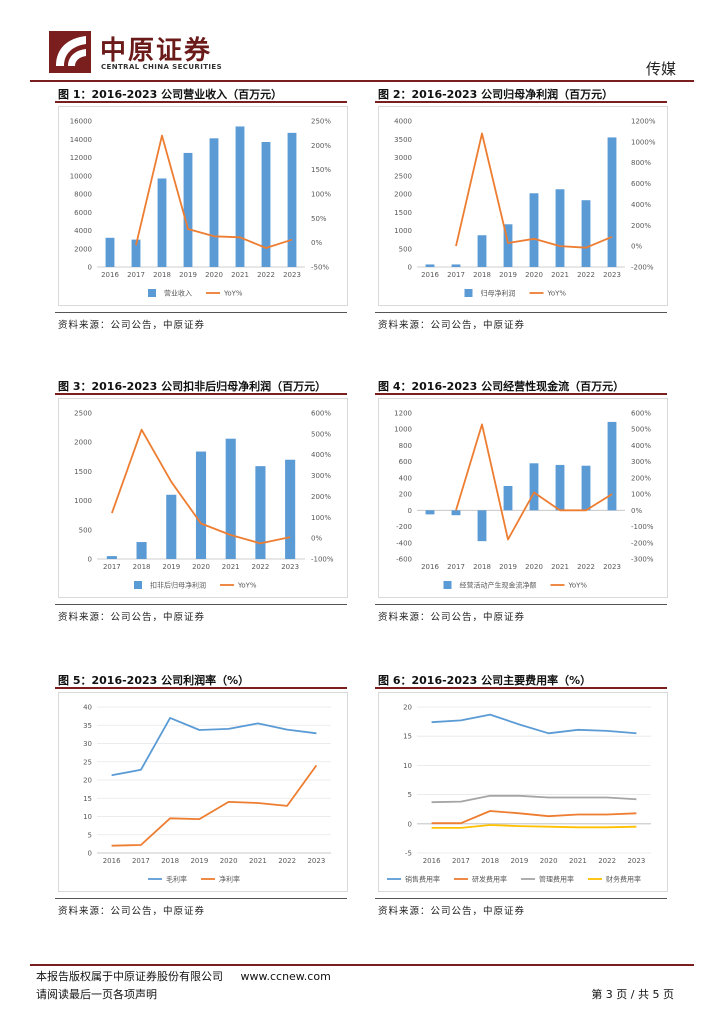 The width and height of the screenshot is (724, 1024). What do you see at coordinates (521, 394) in the screenshot?
I see `fig4-title-rule` at bounding box center [521, 394].